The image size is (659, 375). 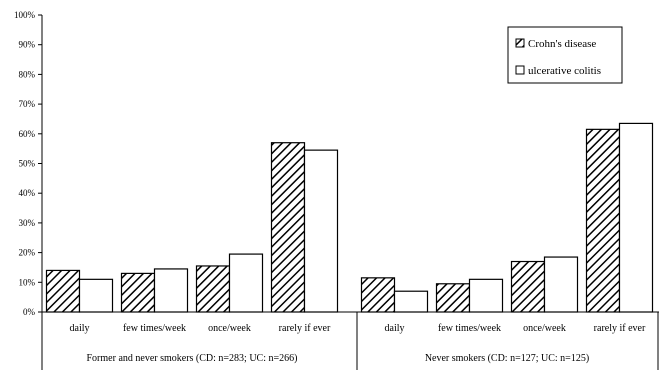 What do you see at coordinates (246, 283) in the screenshot?
I see `bar-uc-g0-c2` at bounding box center [246, 283].